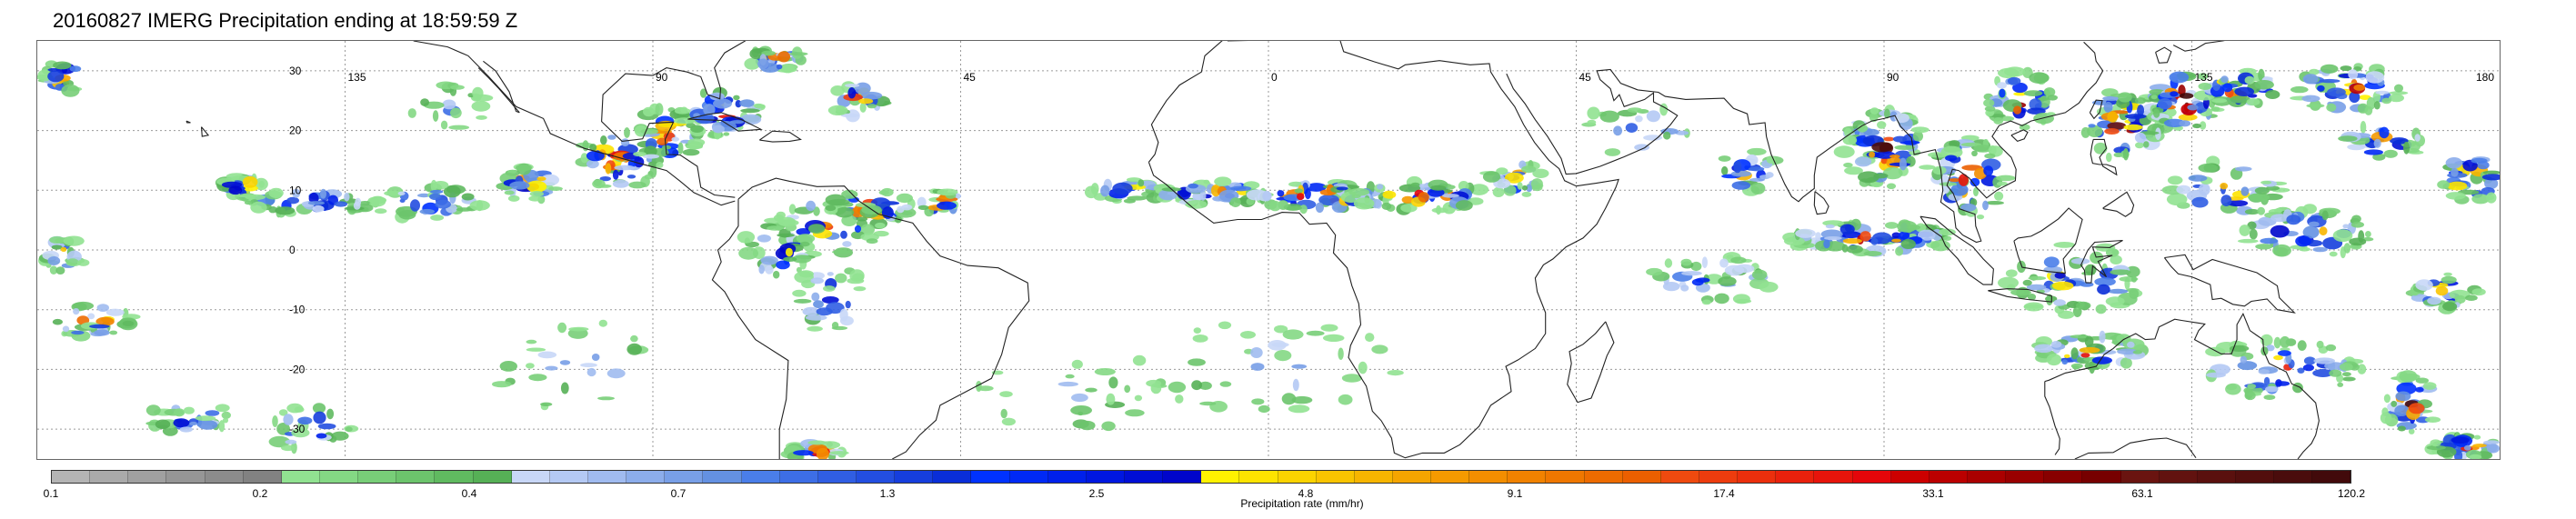 This screenshot has width=2576, height=519. I want to click on lon-label: 180, so click(2485, 77).